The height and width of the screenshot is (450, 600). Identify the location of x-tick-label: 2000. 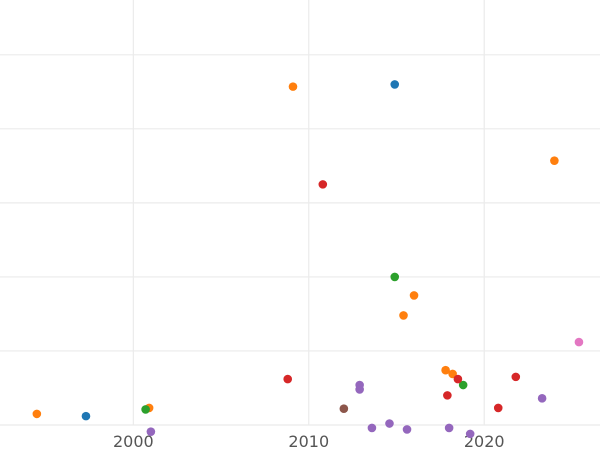
(133, 441).